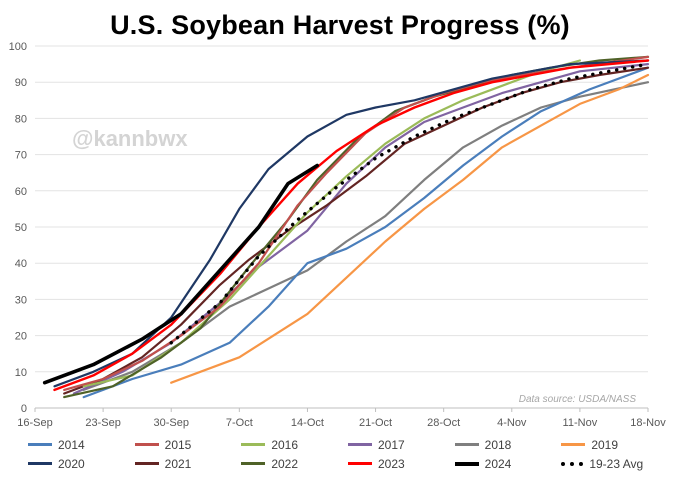  What do you see at coordinates (285, 463) in the screenshot?
I see `legend-label: 2022` at bounding box center [285, 463].